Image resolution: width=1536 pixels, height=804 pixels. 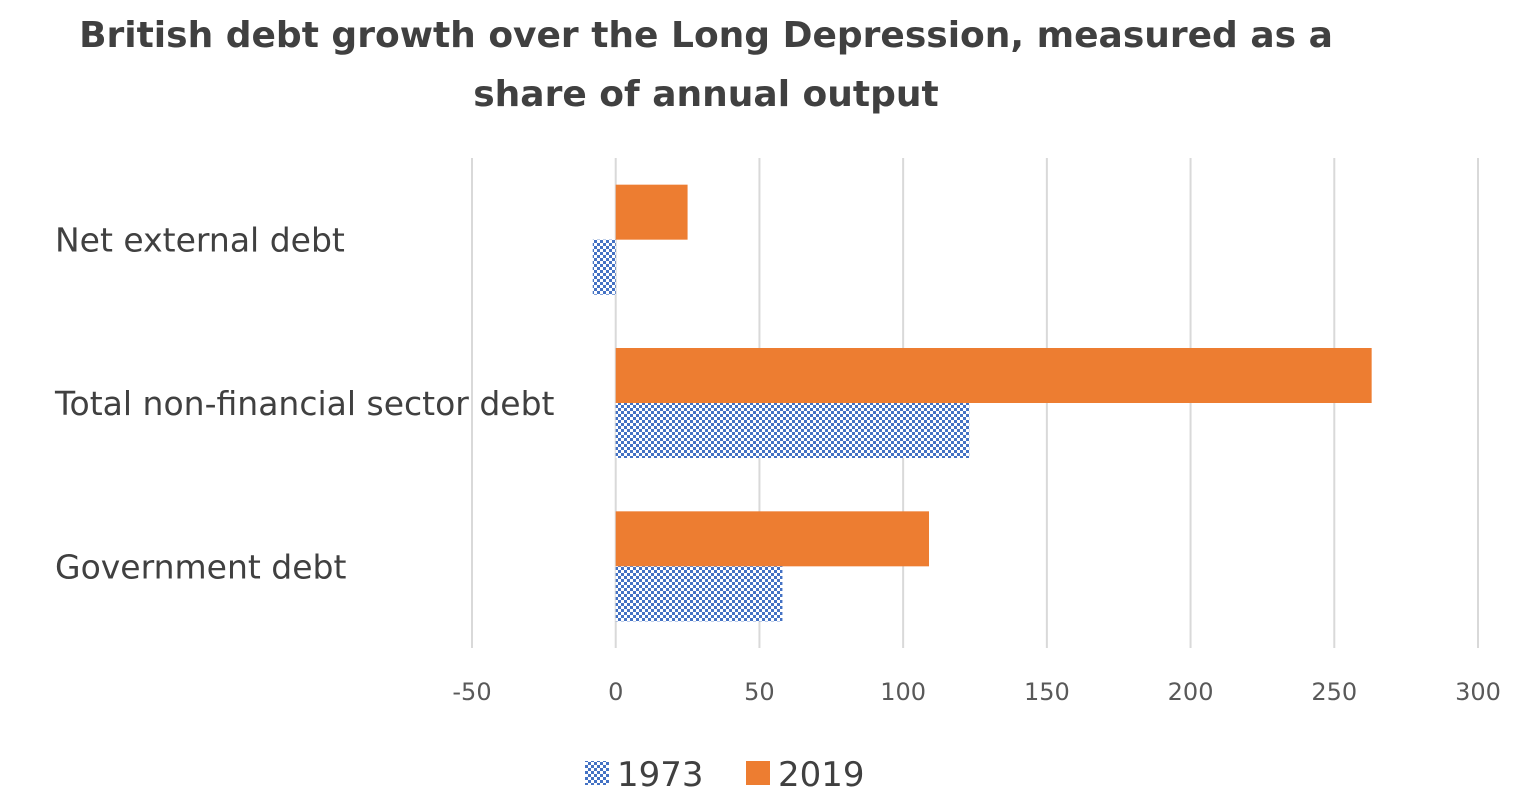 I want to click on x-tick-label: 250, so click(x=1334, y=692).